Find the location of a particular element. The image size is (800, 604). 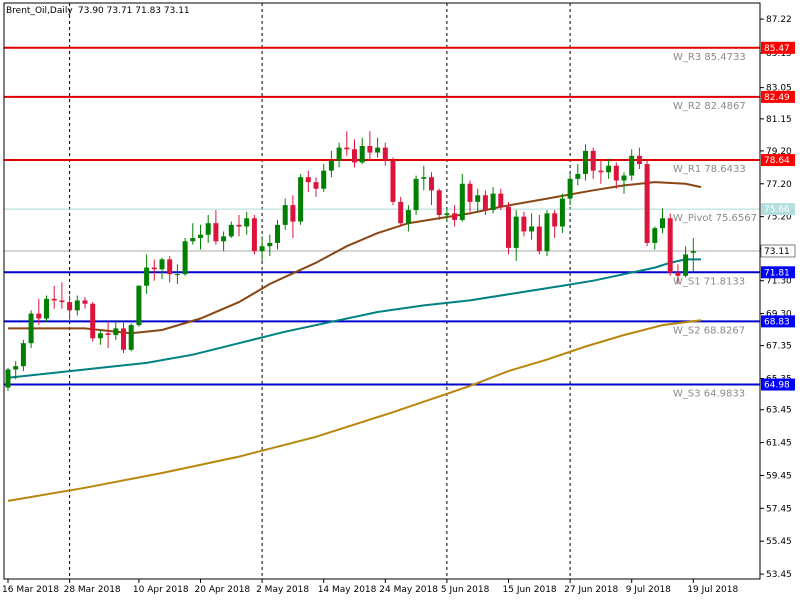

y-tick-label: 59.45 is located at coordinates (779, 476).